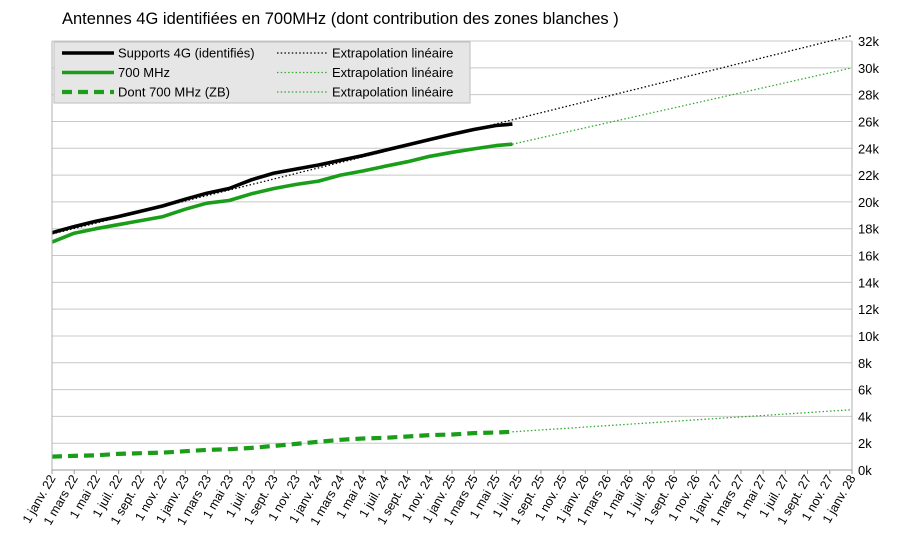 This screenshot has width=903, height=553. I want to click on y-tick-label: 28k, so click(868, 95).